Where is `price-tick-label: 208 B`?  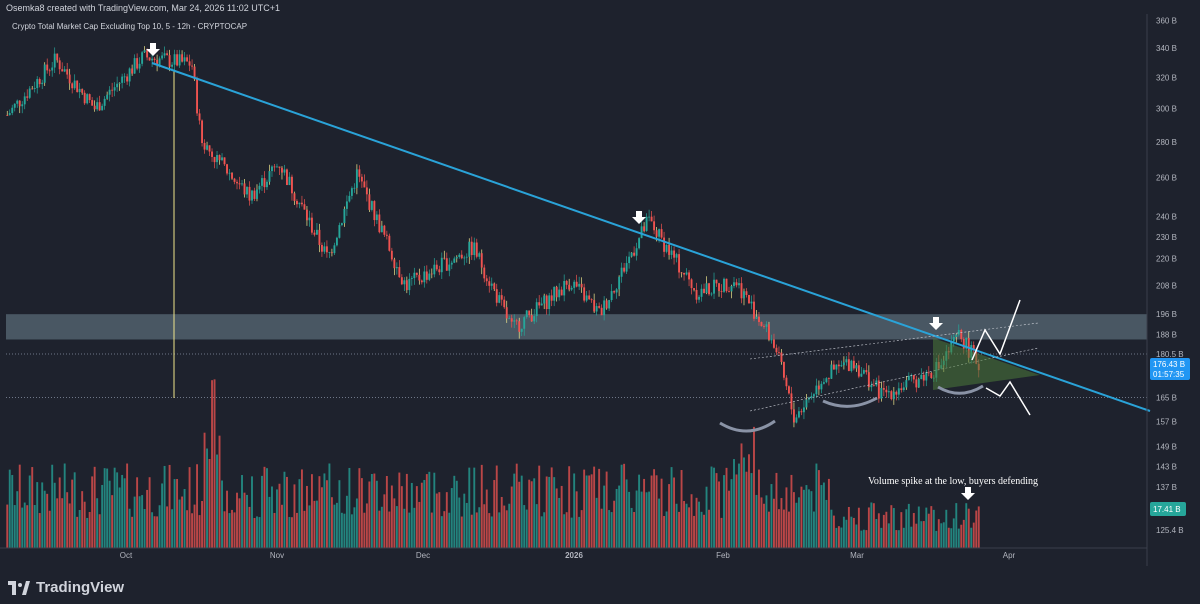
price-tick-label: 208 B is located at coordinates (1166, 285).